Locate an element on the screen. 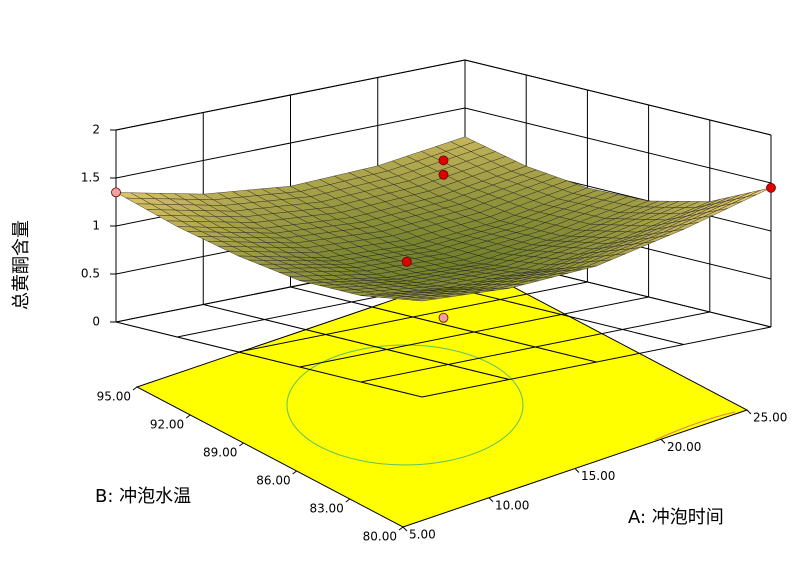  y-tick-label: 92.00 is located at coordinates (167, 425).